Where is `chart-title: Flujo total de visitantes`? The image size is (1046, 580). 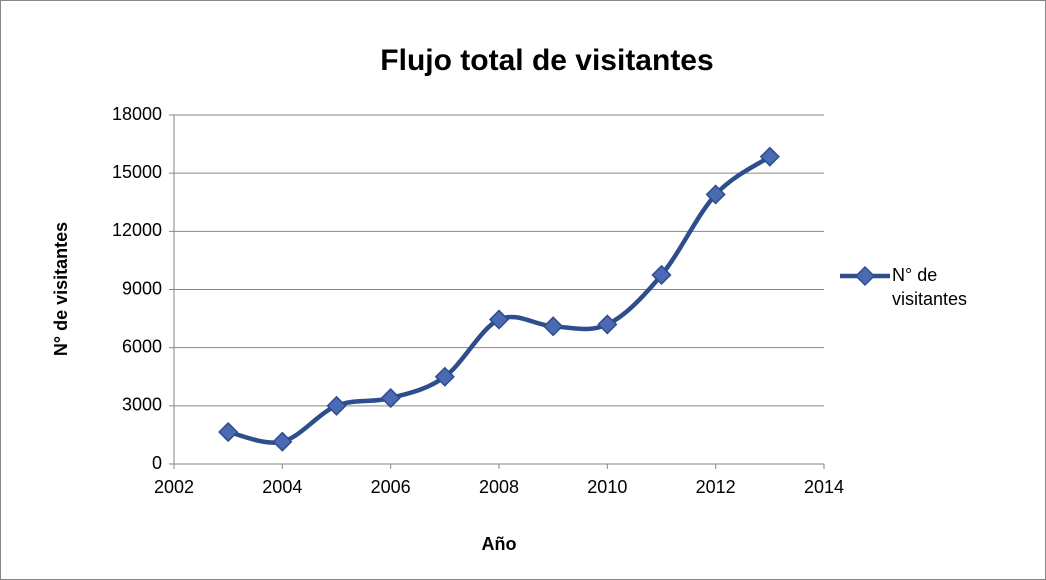 chart-title: Flujo total de visitantes is located at coordinates (546, 60).